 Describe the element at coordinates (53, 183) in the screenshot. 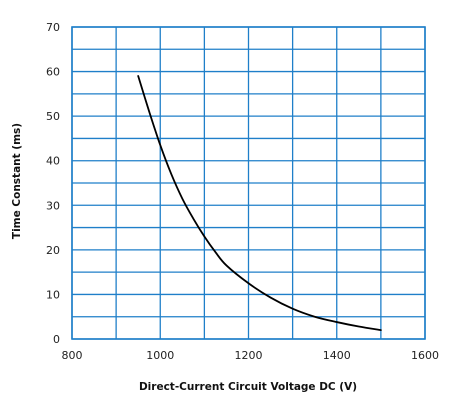

I see `y-axis-ticks: 0 10 20 30 40 50 60 70` at that location.